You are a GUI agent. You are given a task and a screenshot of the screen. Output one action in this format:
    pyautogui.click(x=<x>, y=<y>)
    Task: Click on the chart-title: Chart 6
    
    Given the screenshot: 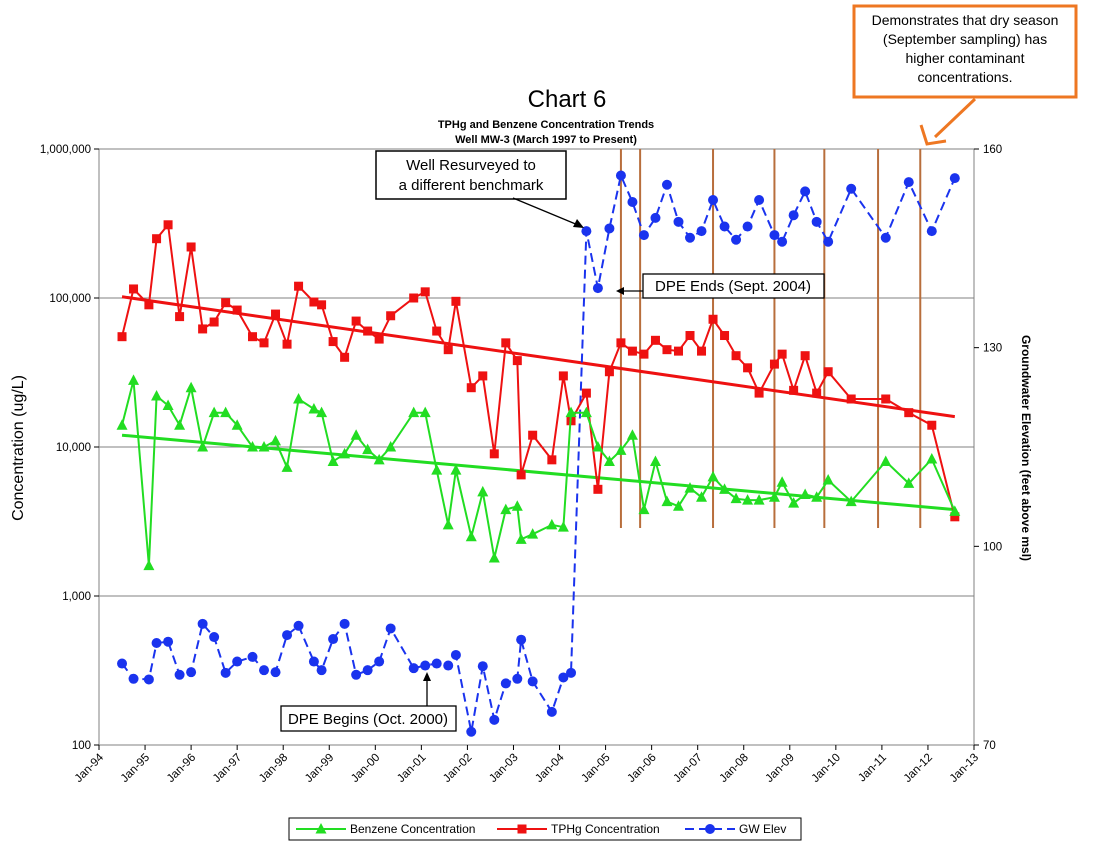 What is the action you would take?
    pyautogui.click(x=567, y=99)
    